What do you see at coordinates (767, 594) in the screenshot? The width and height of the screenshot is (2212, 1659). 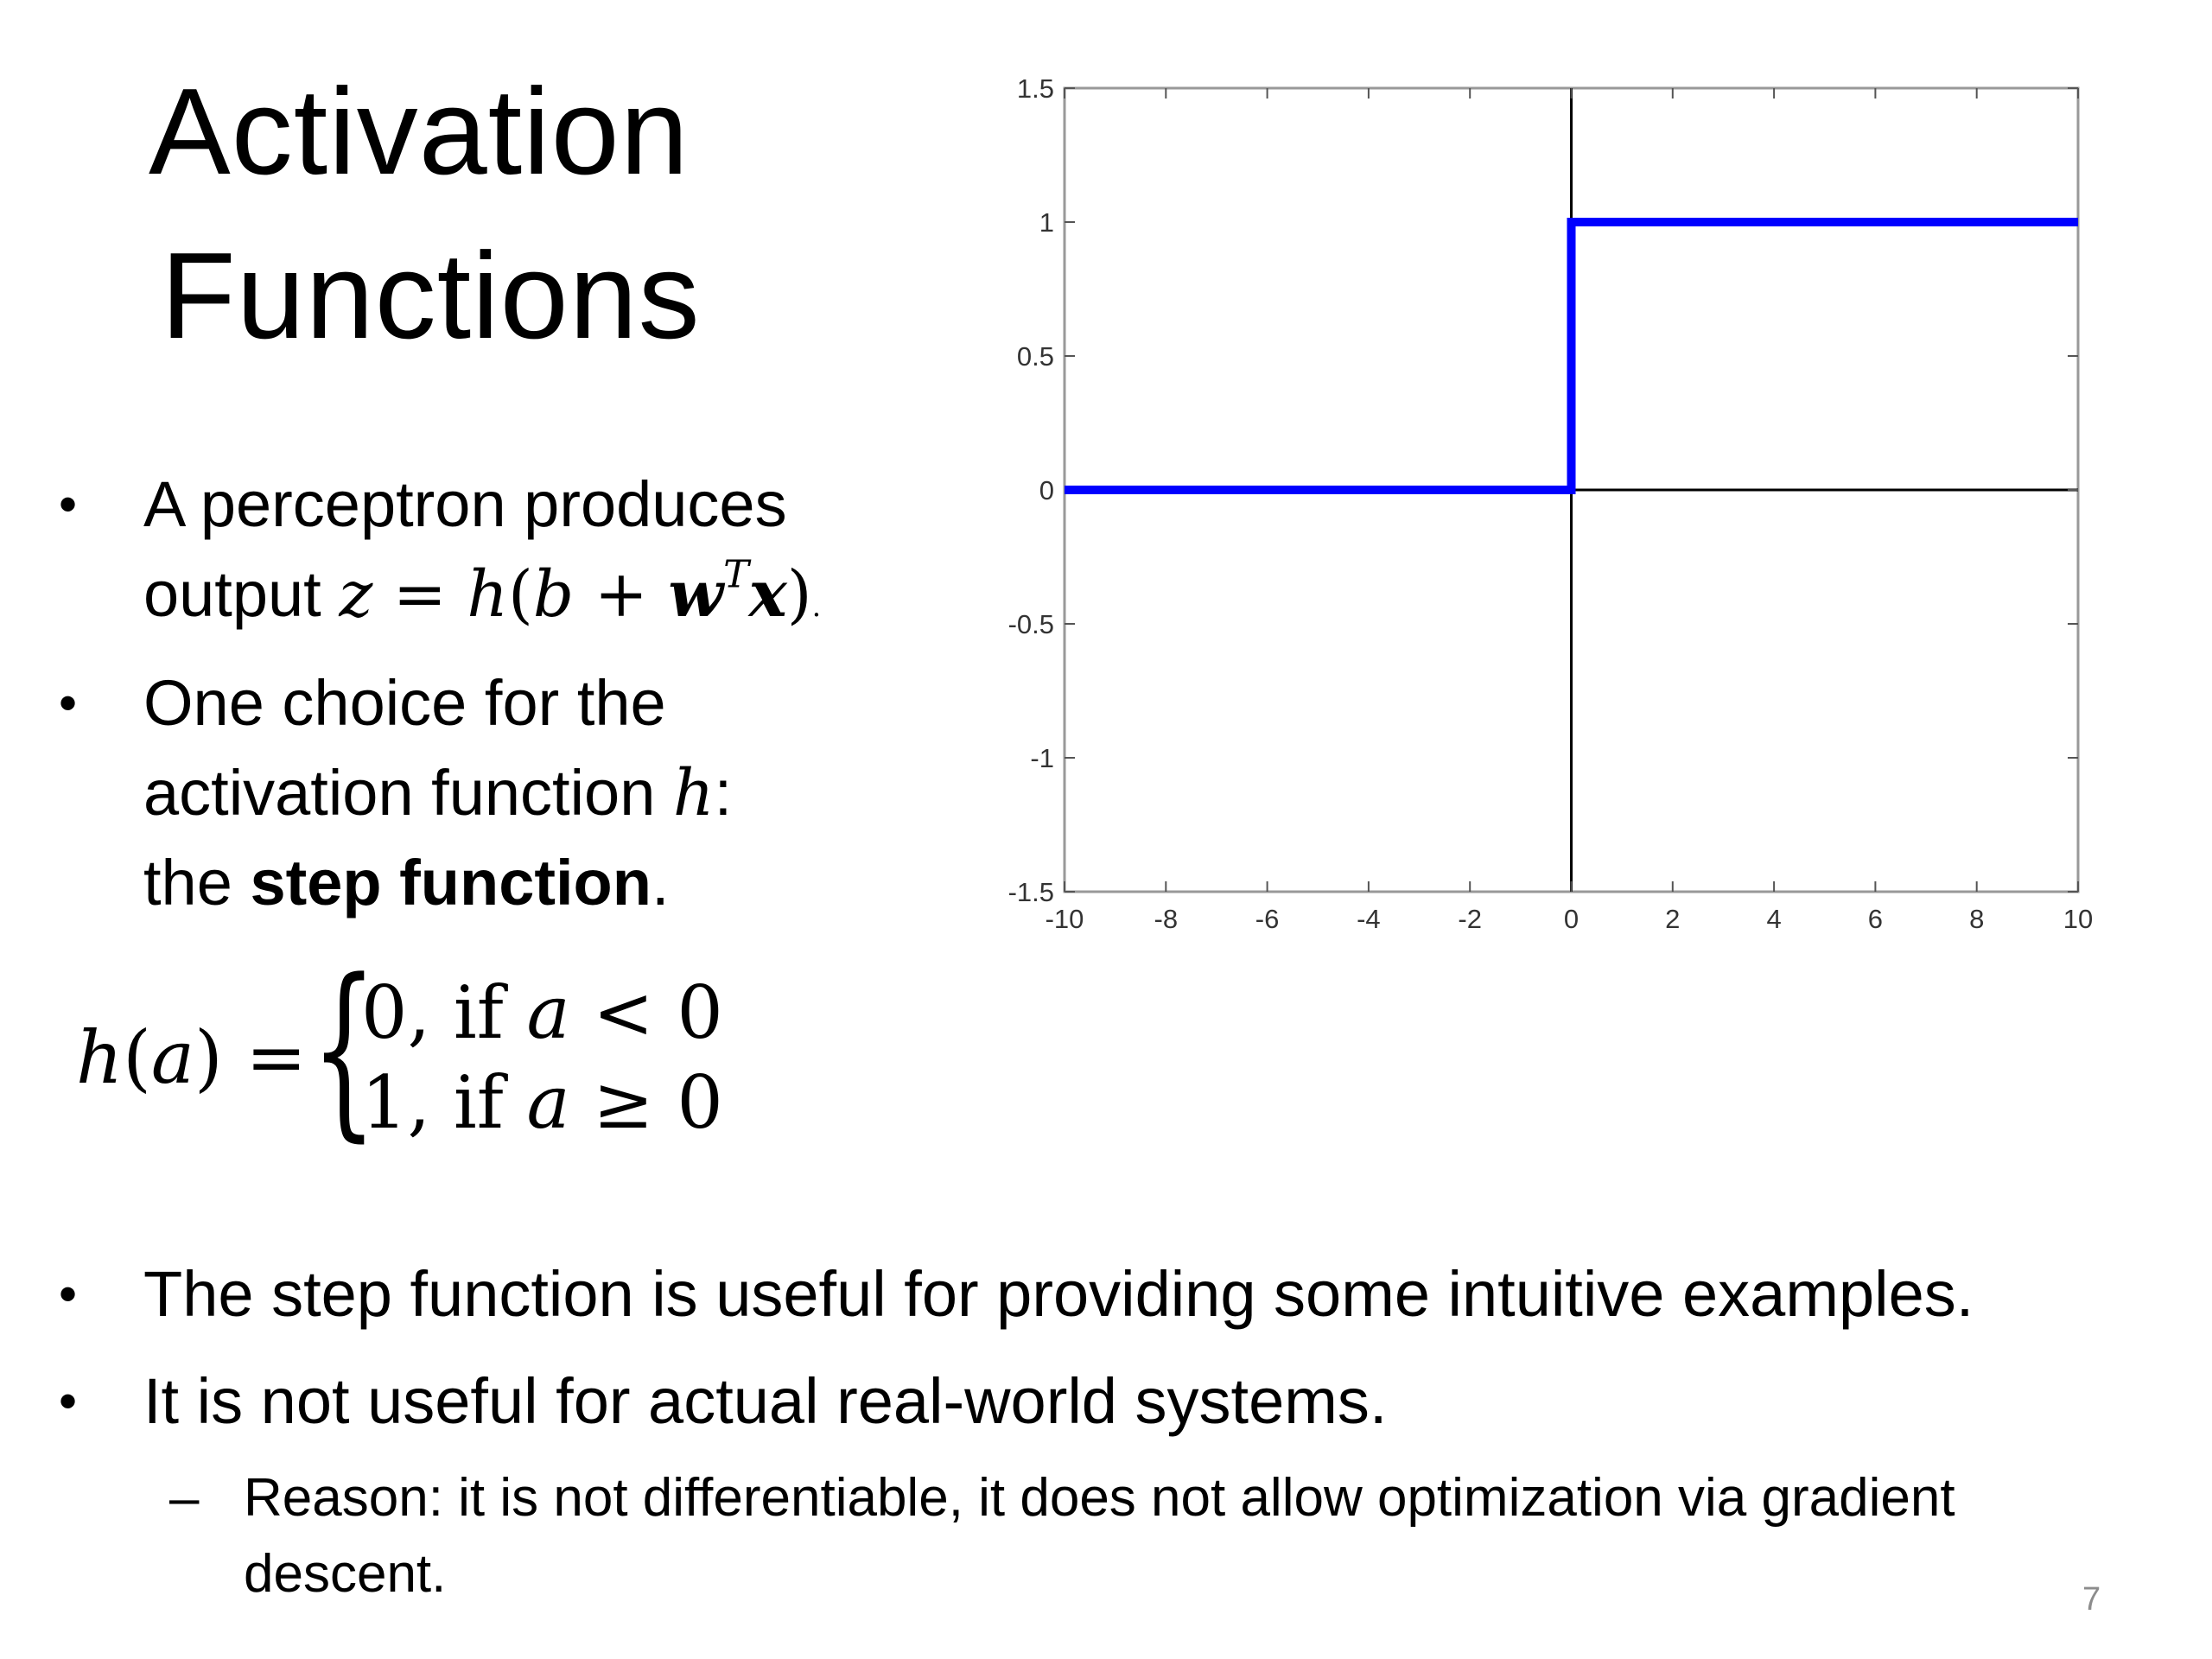 I see `math-x: x` at bounding box center [767, 594].